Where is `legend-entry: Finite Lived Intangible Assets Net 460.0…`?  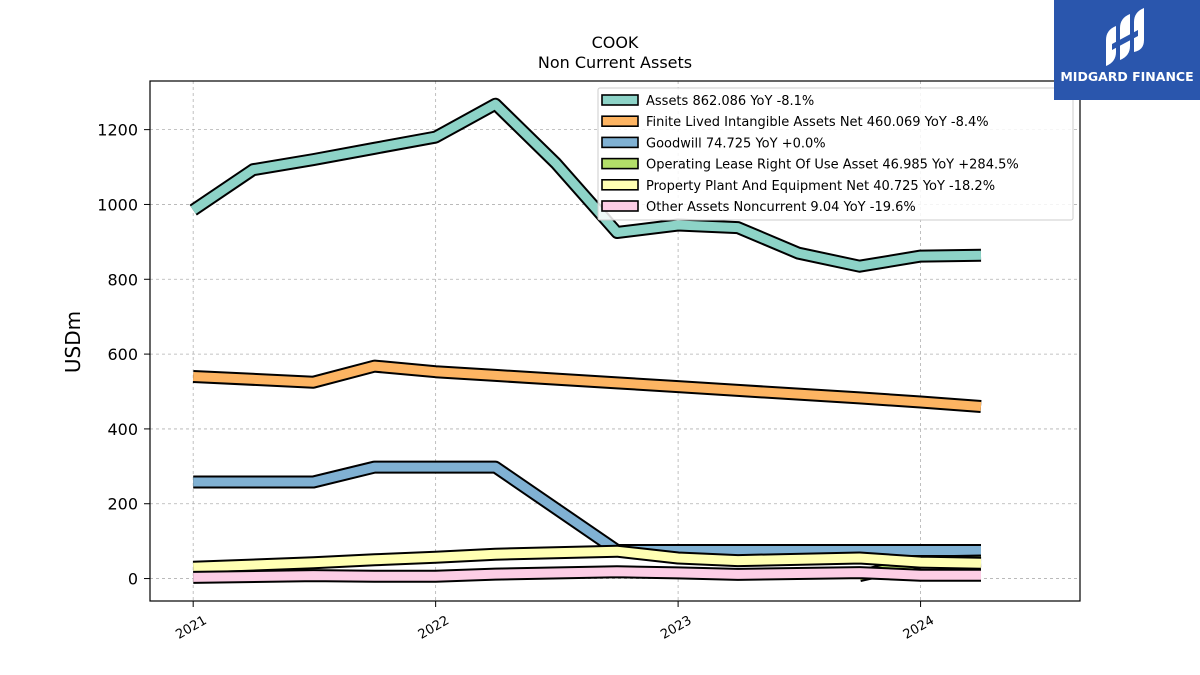
legend-entry: Finite Lived Intangible Assets Net 460.0… is located at coordinates (817, 122).